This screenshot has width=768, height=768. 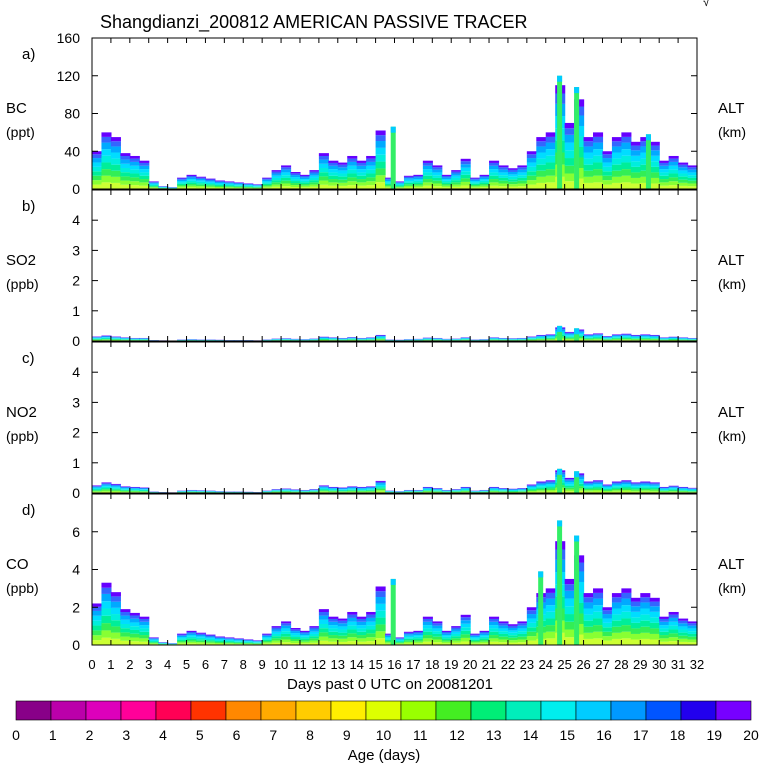 I want to click on spike-bar, so click(x=393, y=157).